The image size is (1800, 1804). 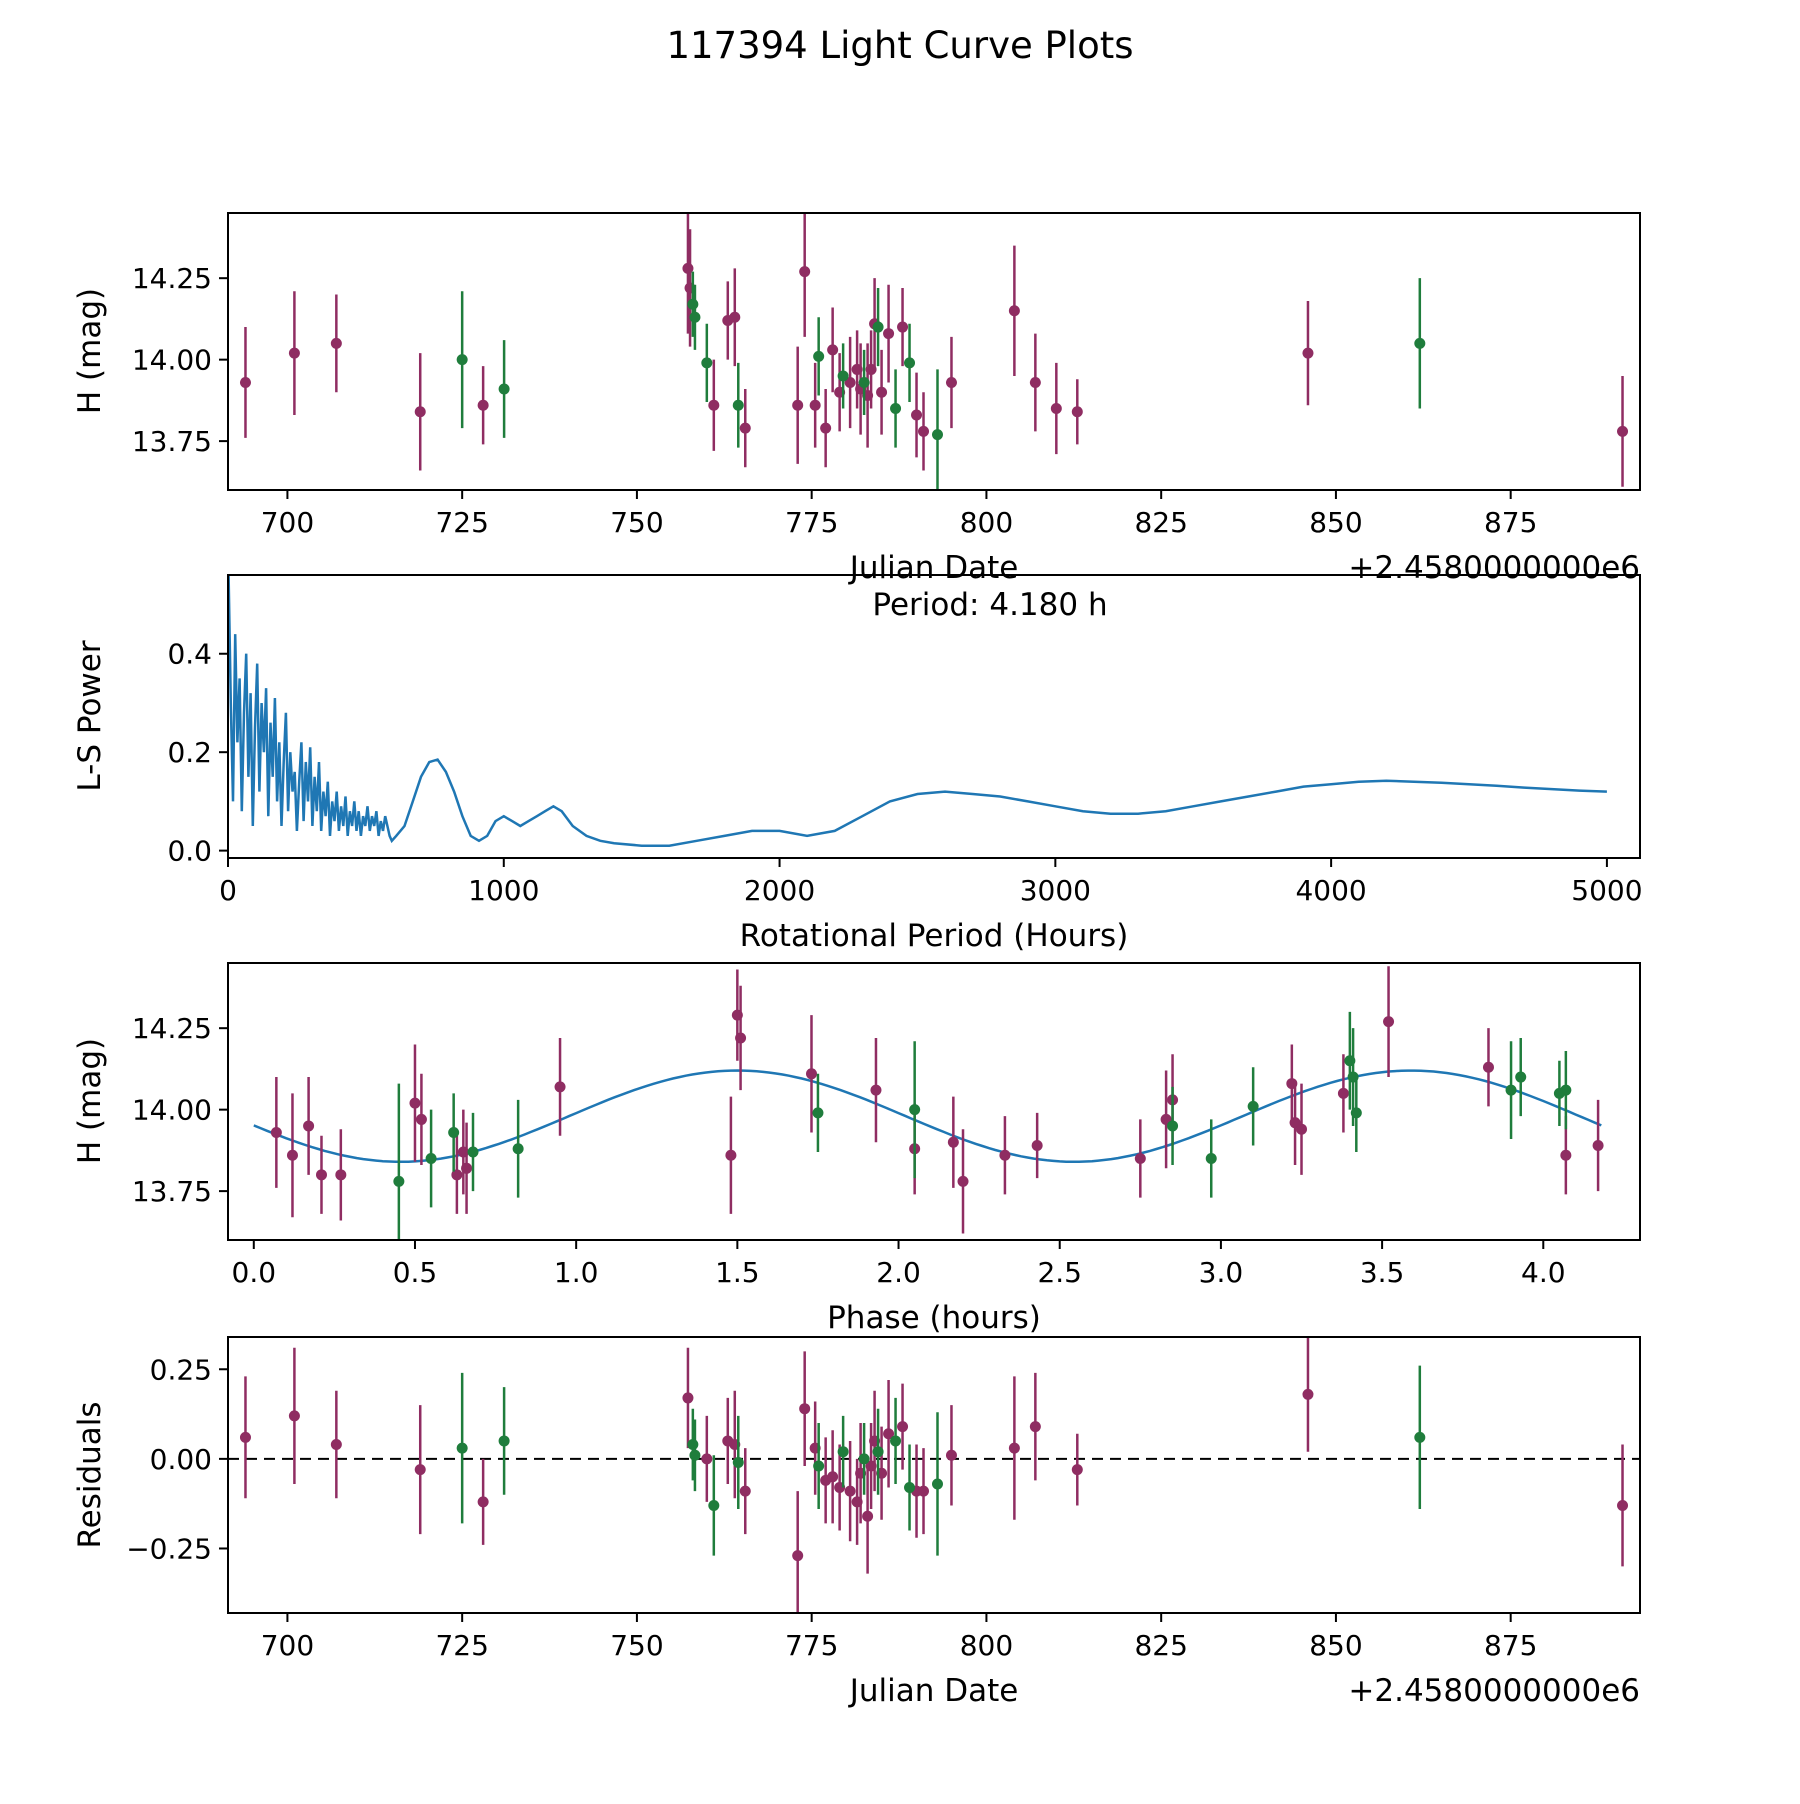 I want to click on series-observations-green, so click(x=941, y=380).